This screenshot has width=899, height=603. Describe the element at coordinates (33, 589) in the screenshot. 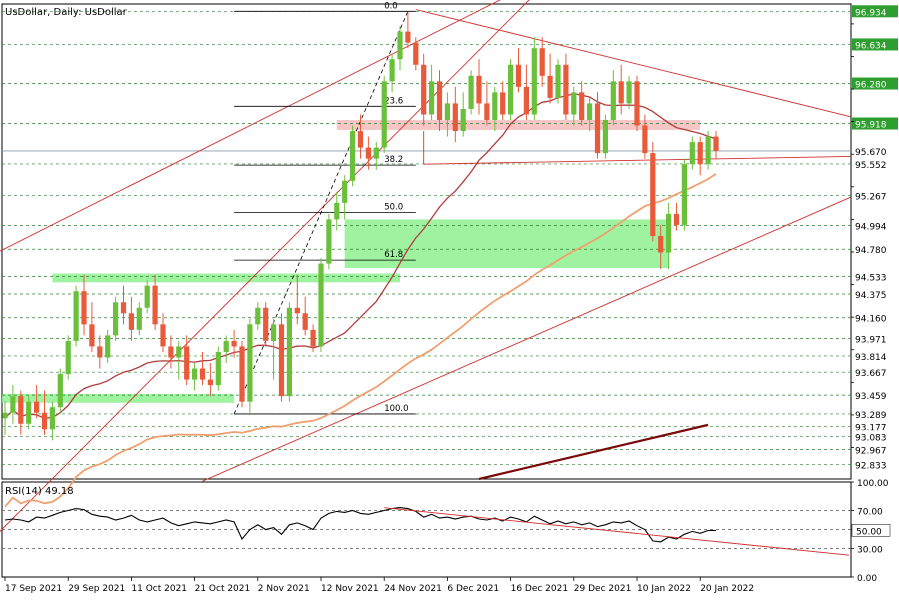

I see `x-tick-label: 17 Sep 2021` at that location.